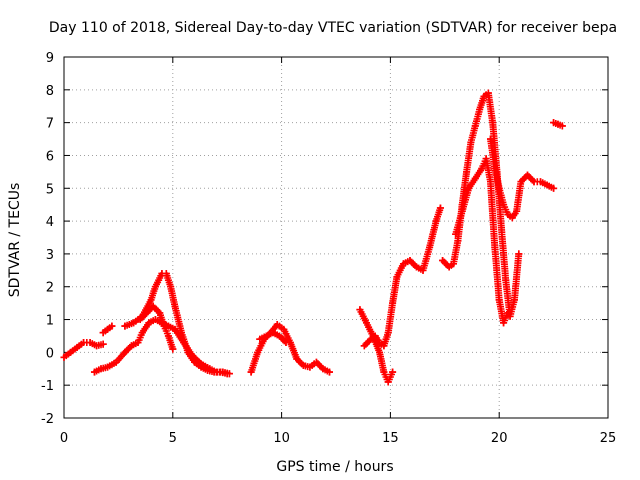 The width and height of the screenshot is (640, 480). Describe the element at coordinates (608, 438) in the screenshot. I see `x-tick-label: 25` at that location.